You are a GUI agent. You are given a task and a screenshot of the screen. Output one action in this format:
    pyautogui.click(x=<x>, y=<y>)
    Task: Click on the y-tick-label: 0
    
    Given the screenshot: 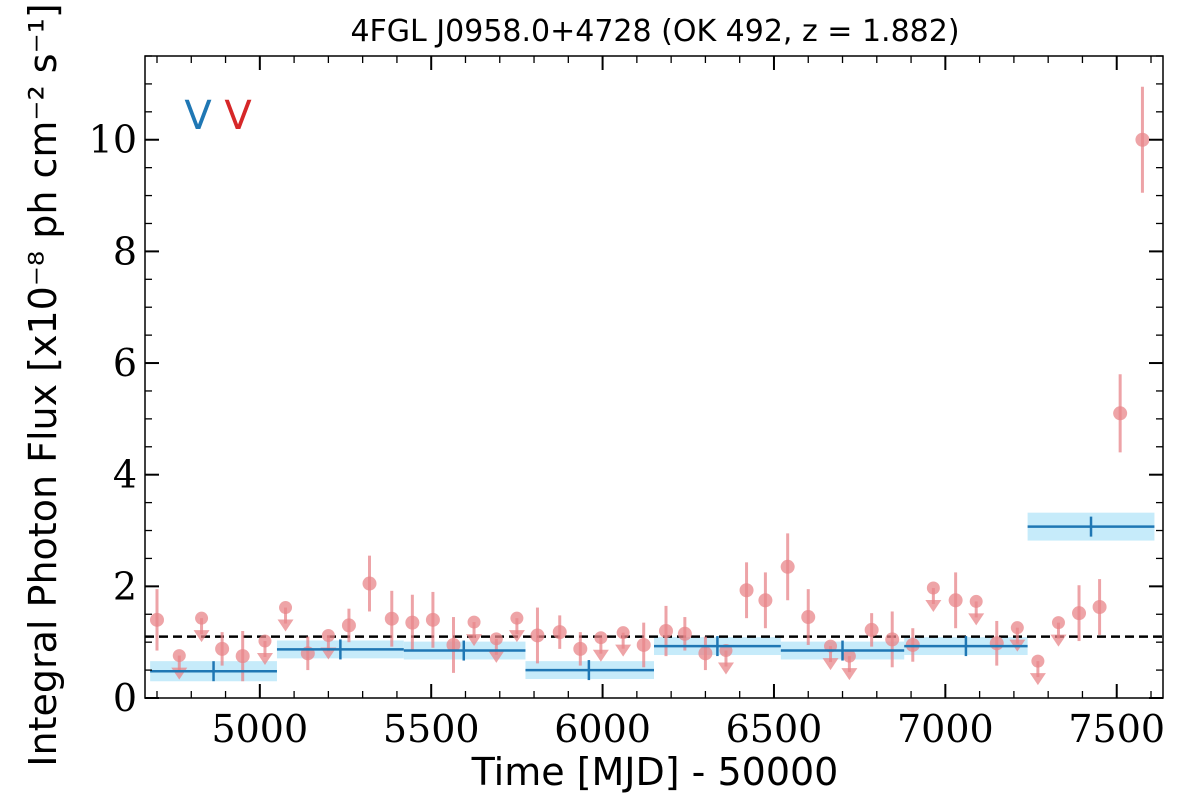 What is the action you would take?
    pyautogui.click(x=125, y=698)
    